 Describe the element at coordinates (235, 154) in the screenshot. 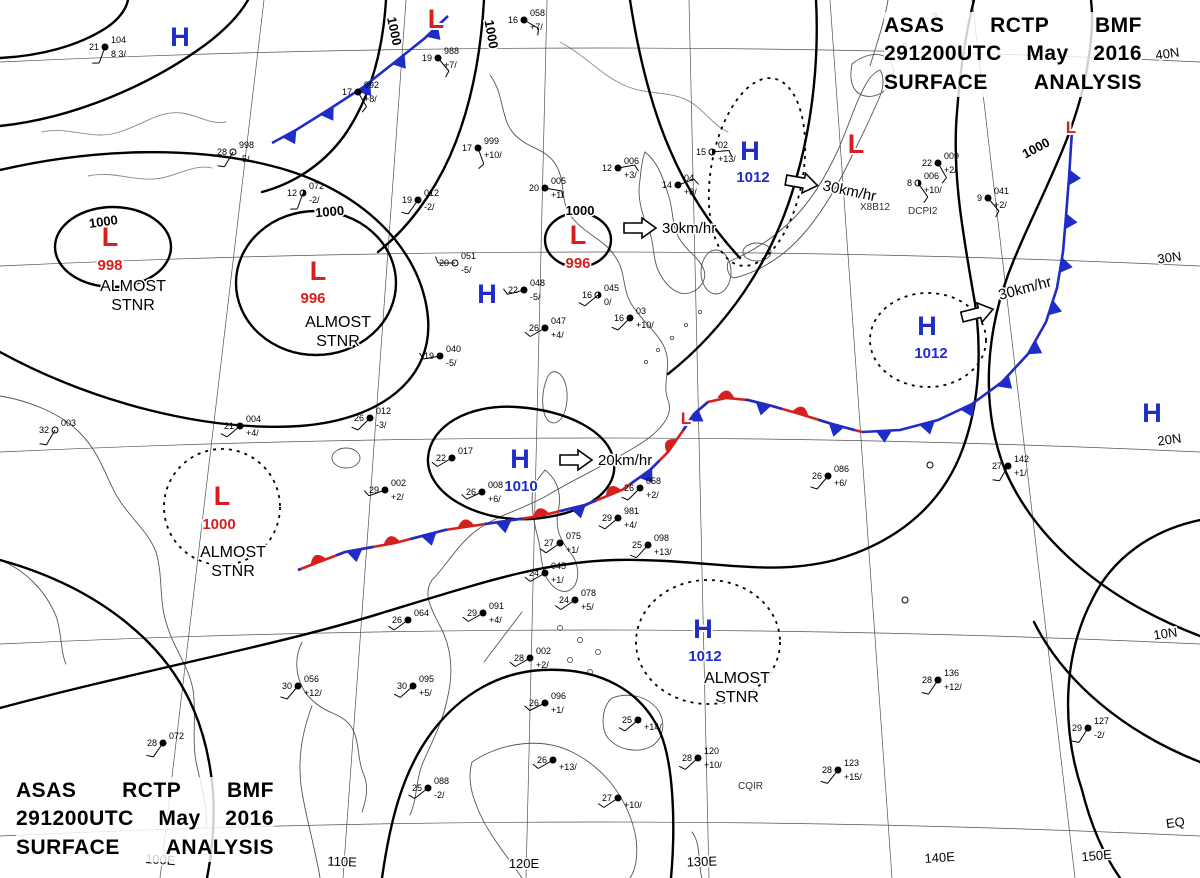

I see `station-plot: 28 998 -5/` at that location.